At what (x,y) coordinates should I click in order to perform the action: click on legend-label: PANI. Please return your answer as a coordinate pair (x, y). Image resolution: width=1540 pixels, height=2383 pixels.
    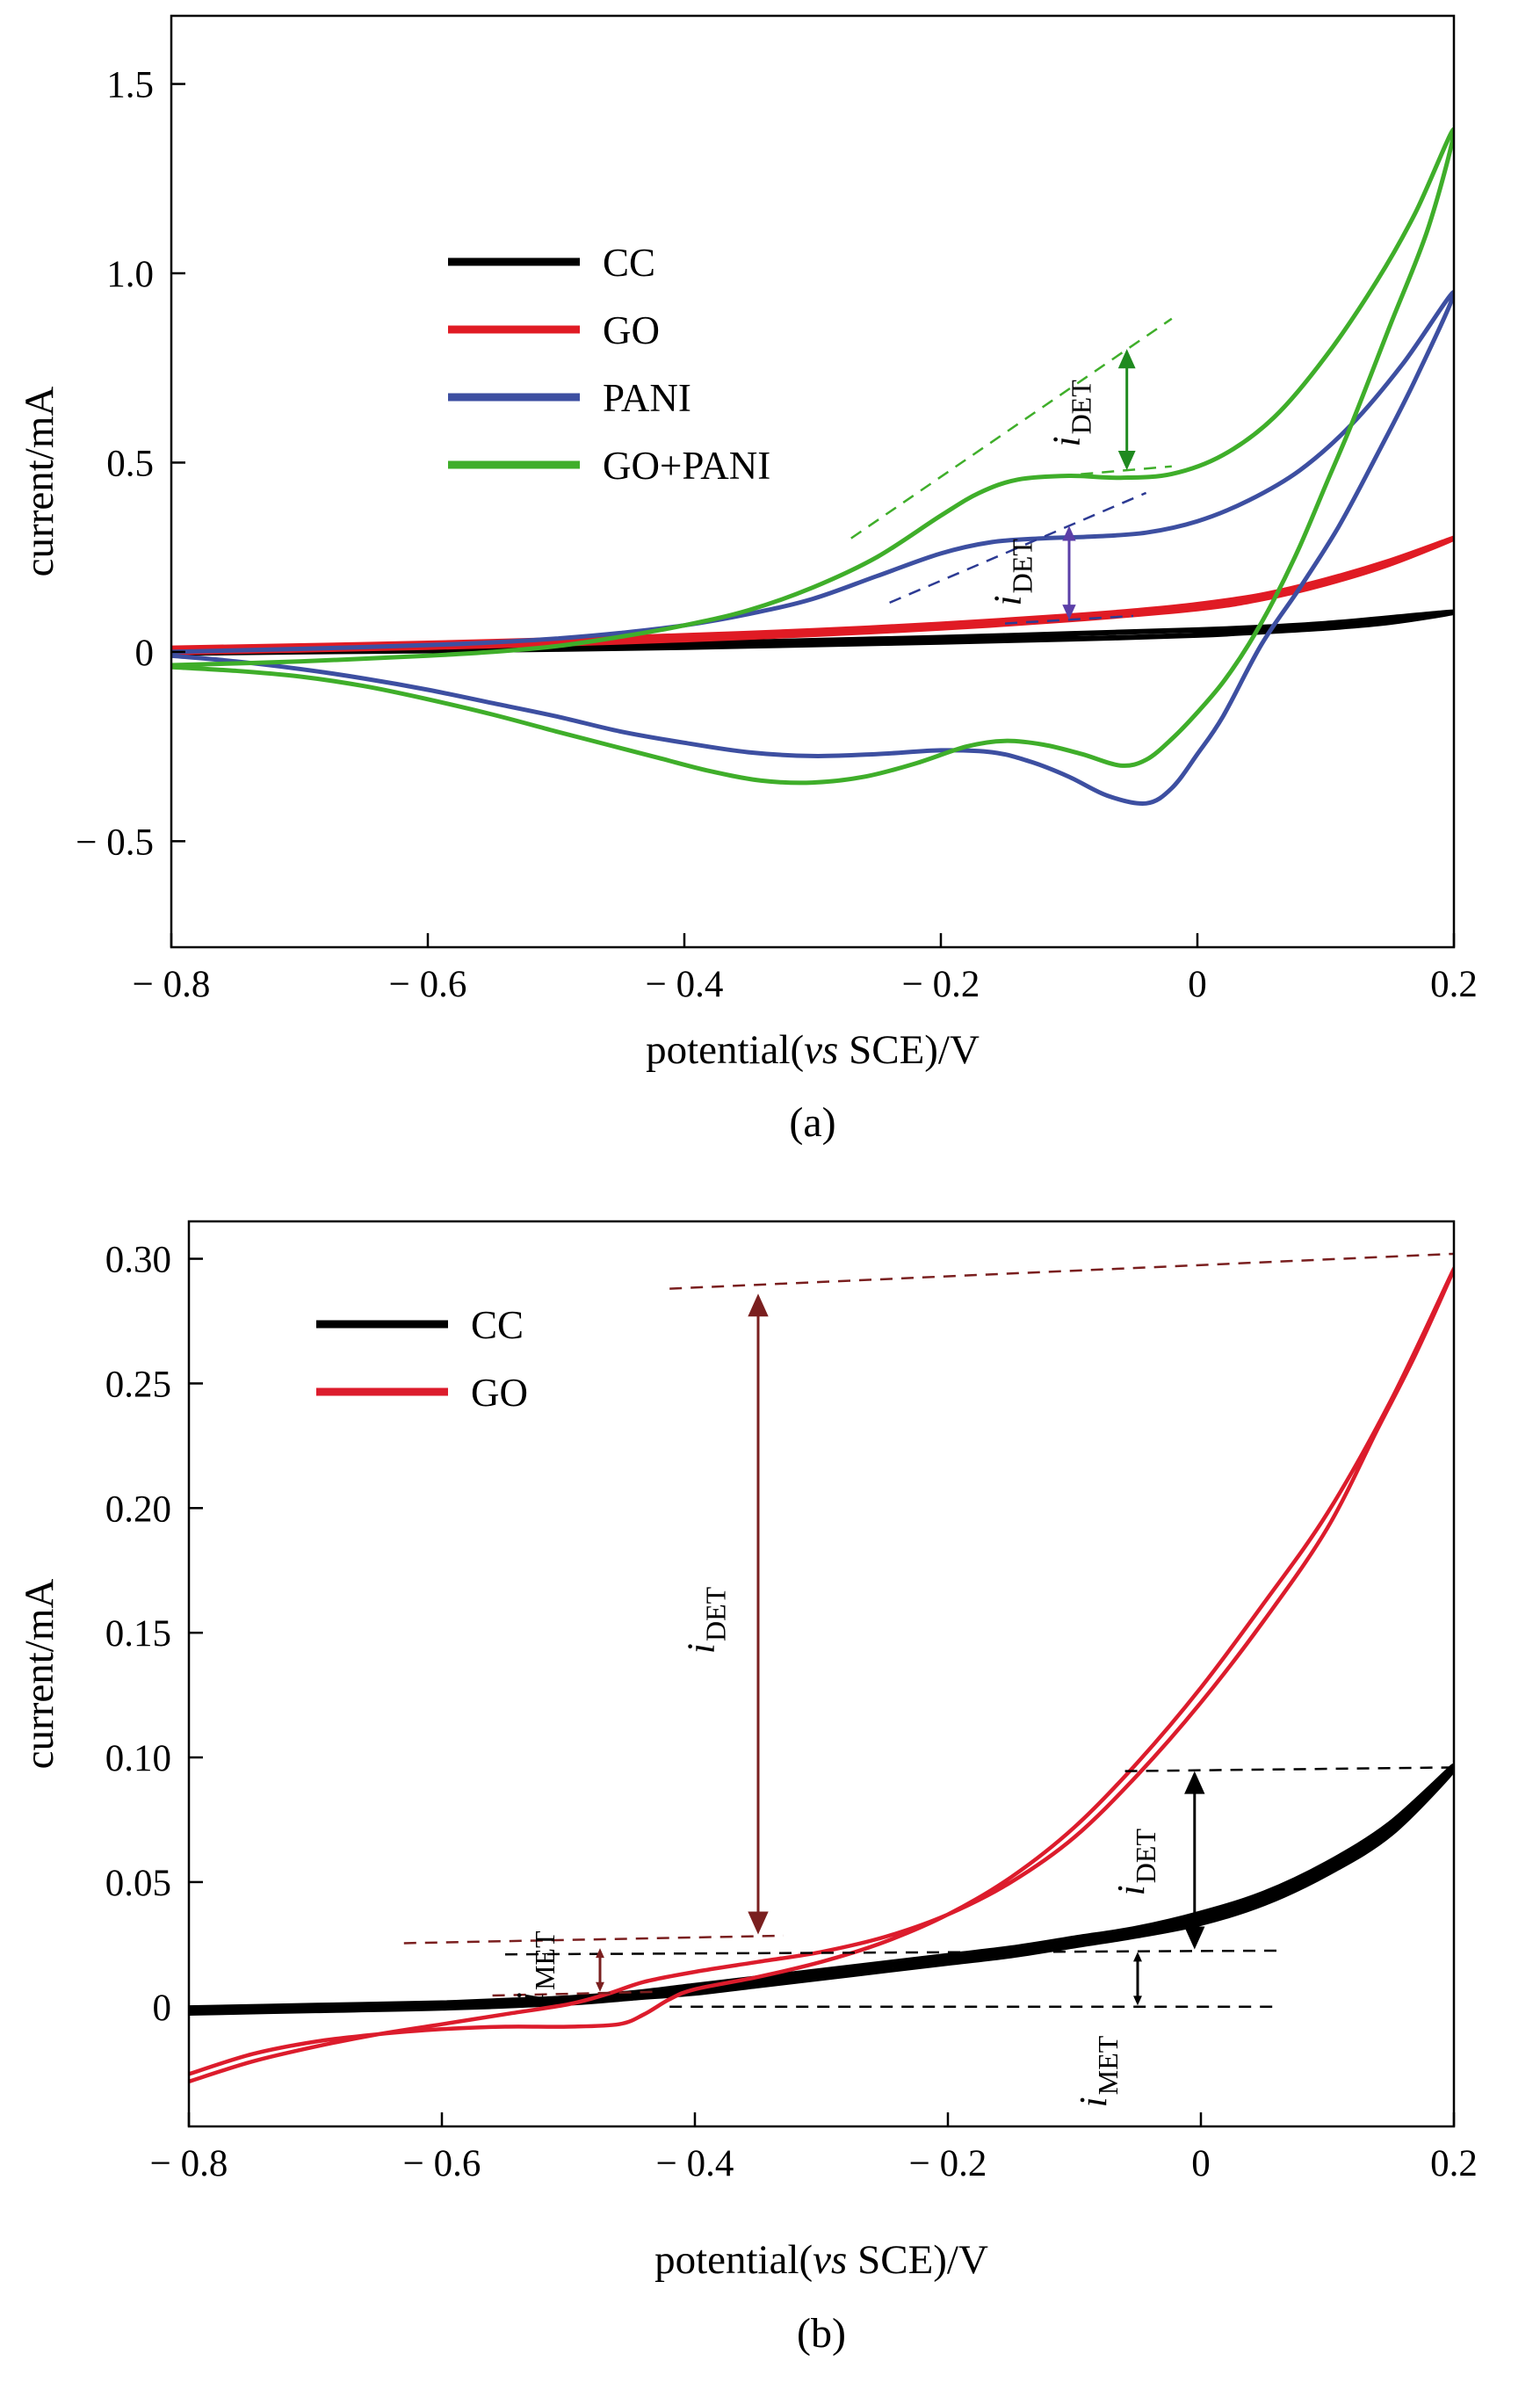
    Looking at the image, I should click on (647, 398).